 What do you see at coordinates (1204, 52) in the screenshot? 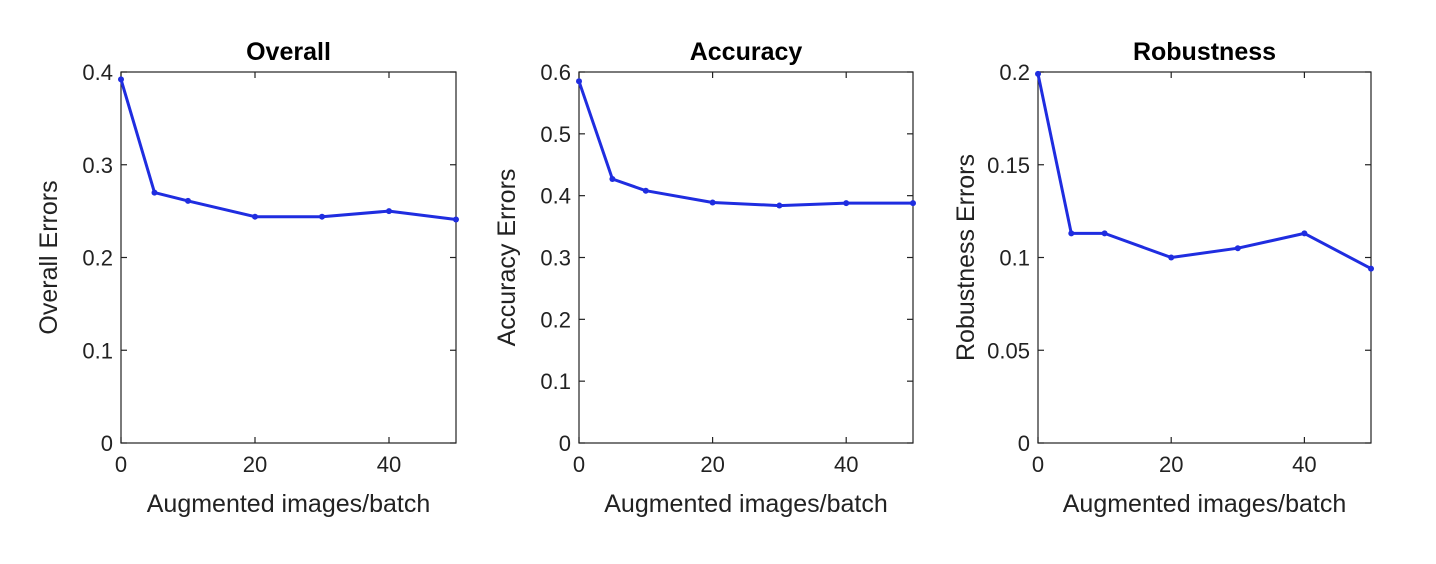
I see `chart-title: Robustness` at bounding box center [1204, 52].